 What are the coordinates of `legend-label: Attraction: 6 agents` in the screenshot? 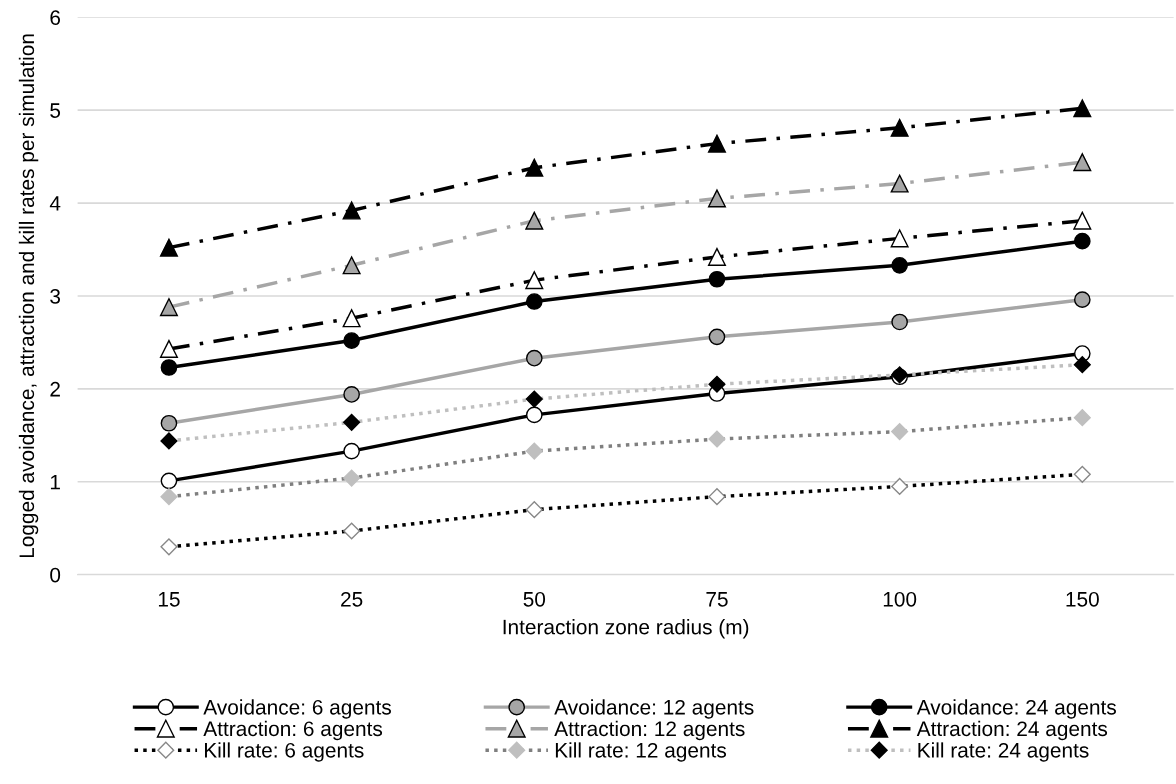 It's located at (293, 730).